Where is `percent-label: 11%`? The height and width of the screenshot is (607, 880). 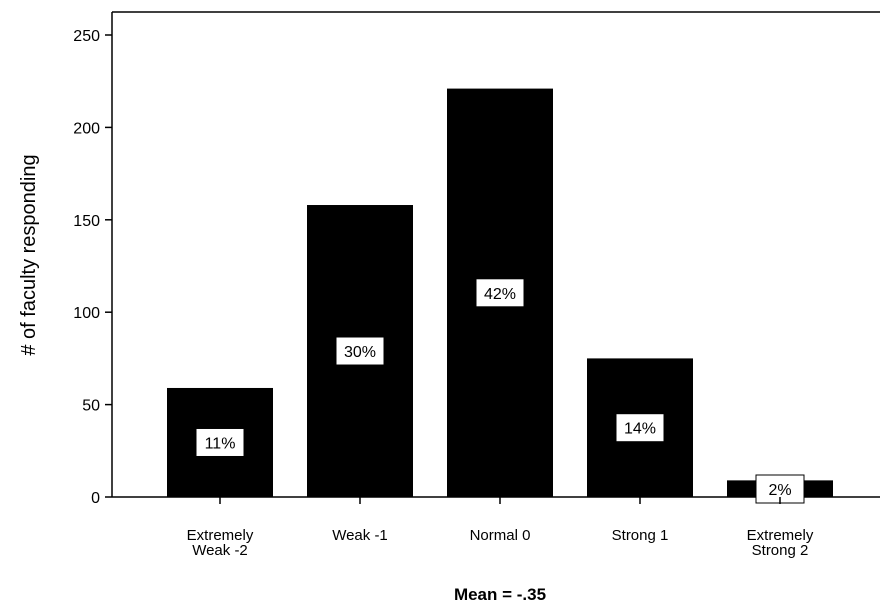
percent-label: 11% is located at coordinates (220, 443).